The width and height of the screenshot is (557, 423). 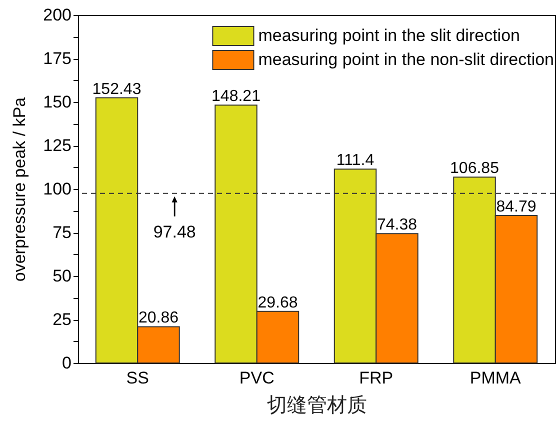 What do you see at coordinates (236, 97) in the screenshot?
I see `data-label: 148.21` at bounding box center [236, 97].